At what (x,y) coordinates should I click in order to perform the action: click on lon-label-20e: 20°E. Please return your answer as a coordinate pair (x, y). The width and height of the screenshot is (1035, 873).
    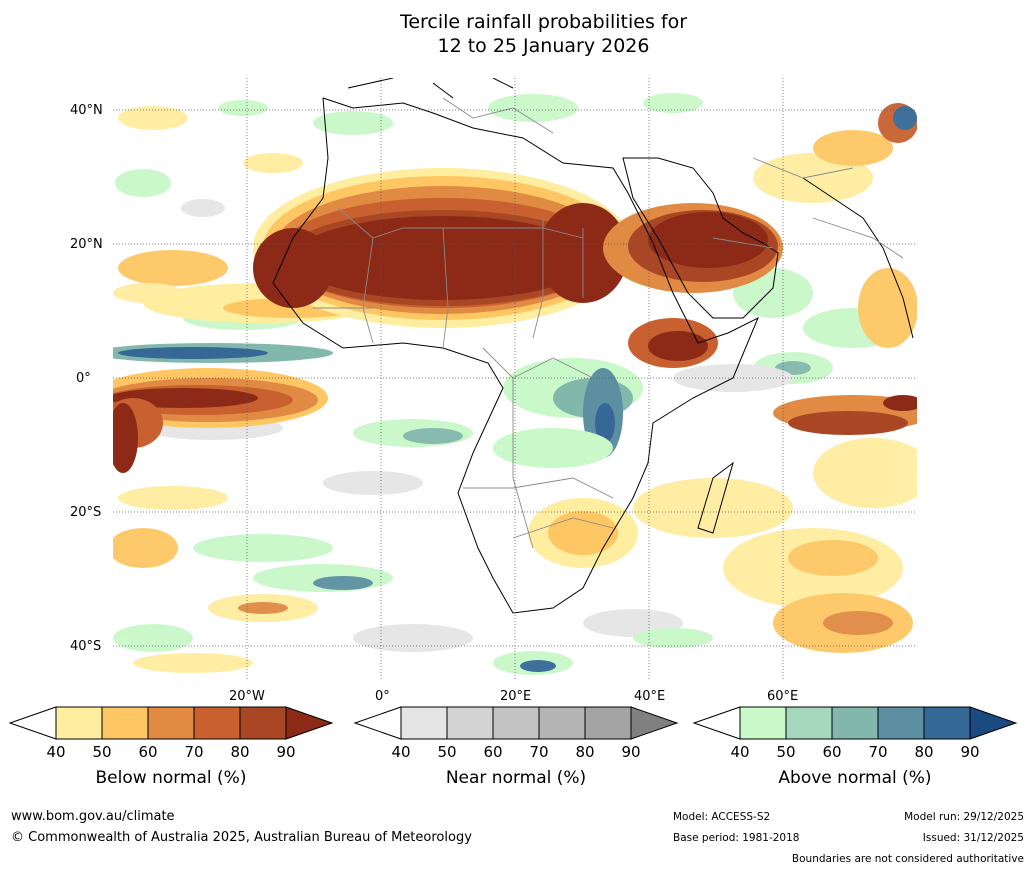
    Looking at the image, I should click on (516, 696).